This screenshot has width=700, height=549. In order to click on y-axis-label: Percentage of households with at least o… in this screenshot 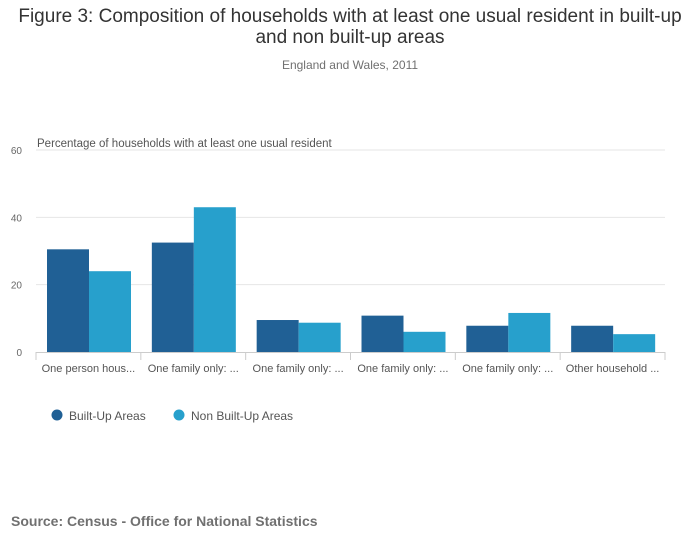, I will do `click(185, 144)`.